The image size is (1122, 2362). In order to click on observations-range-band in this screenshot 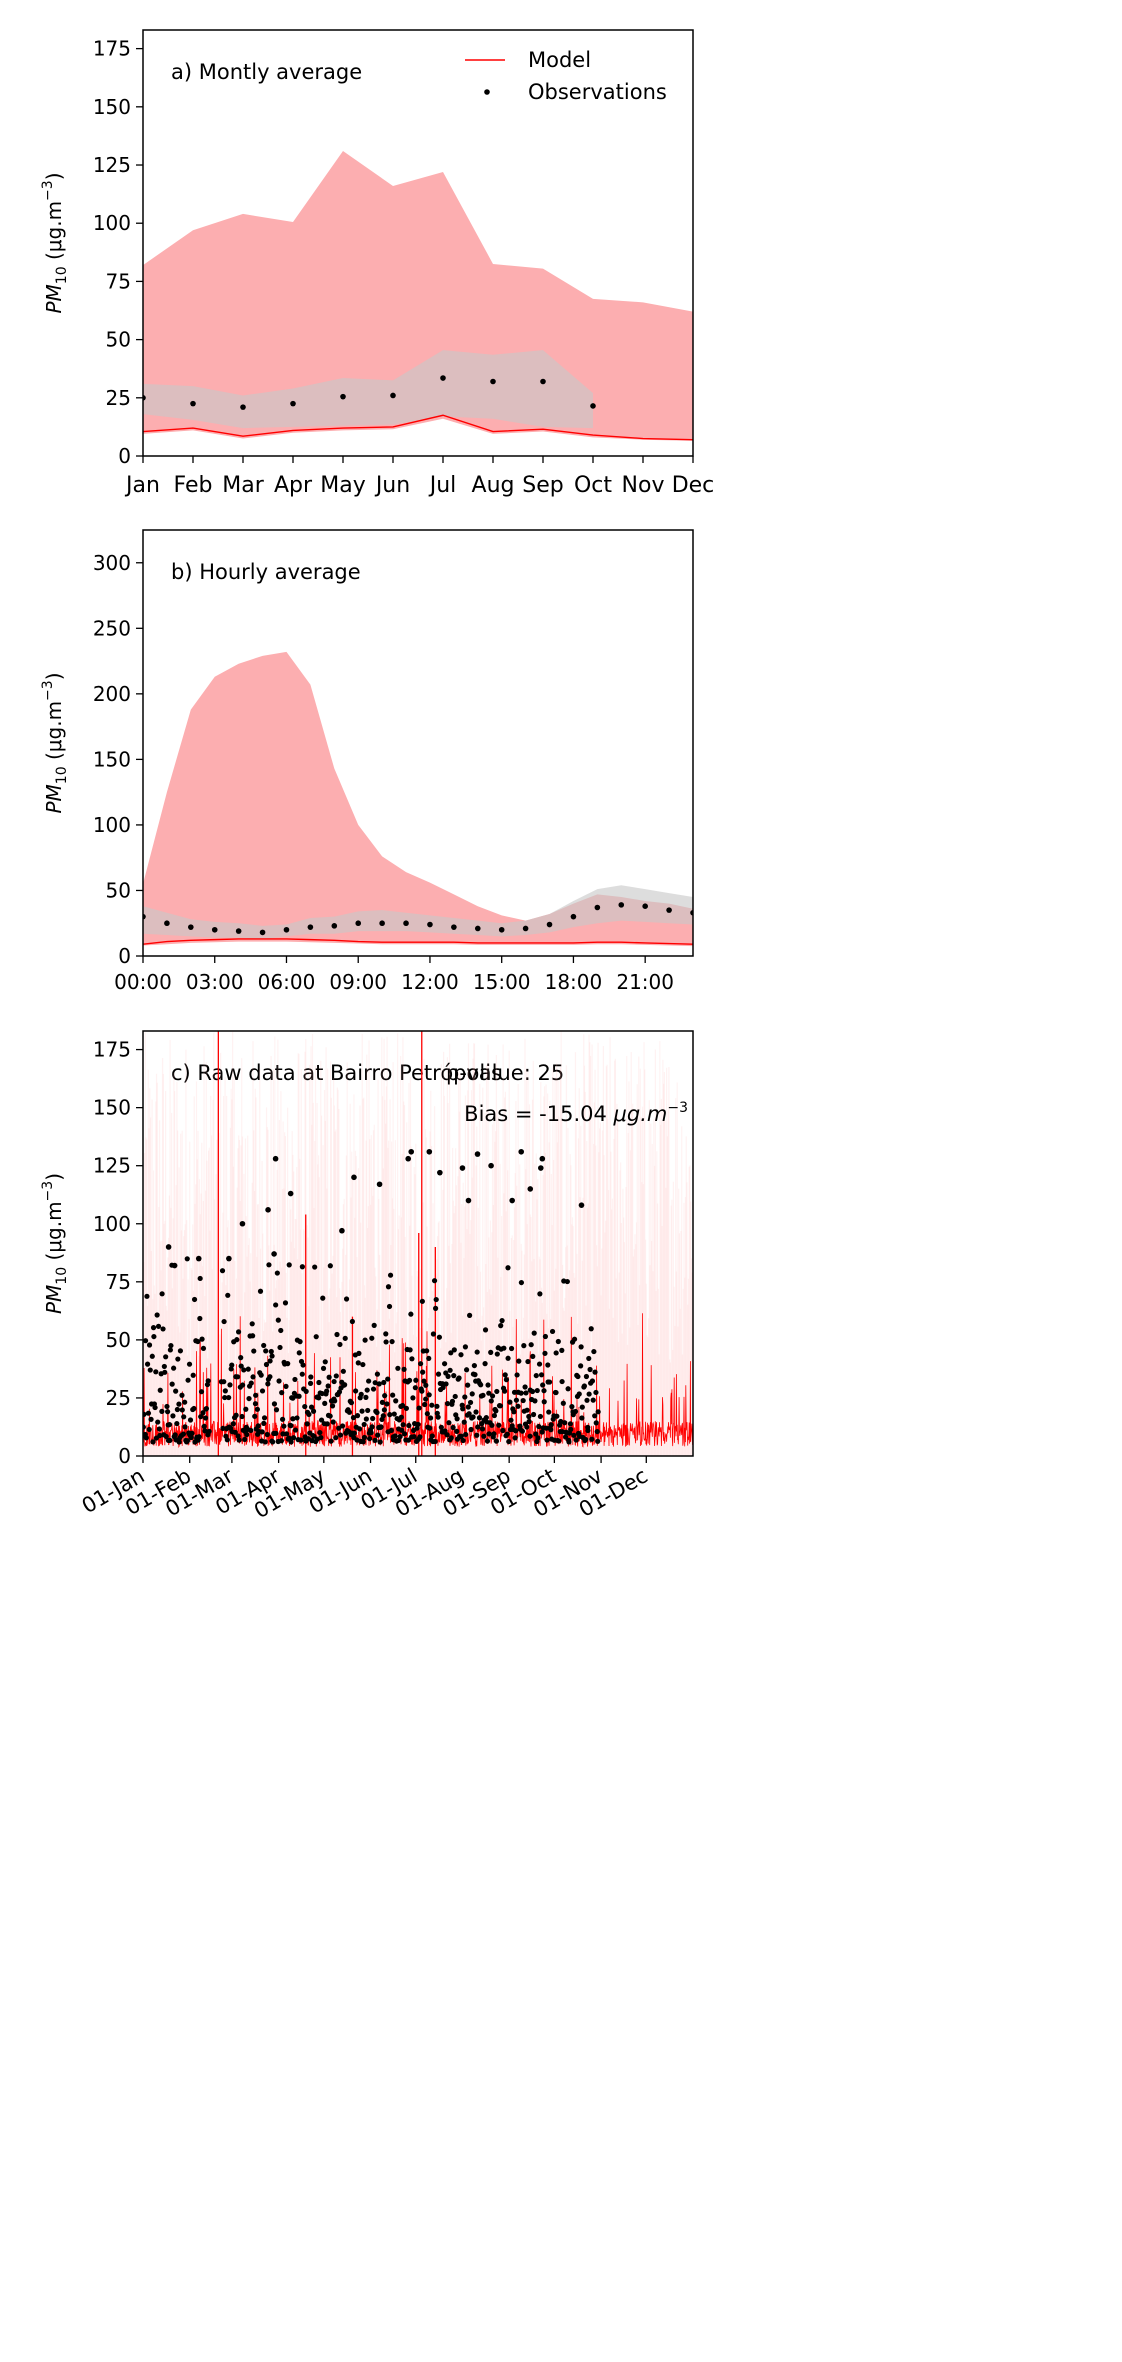, I will do `click(368, 389)`.